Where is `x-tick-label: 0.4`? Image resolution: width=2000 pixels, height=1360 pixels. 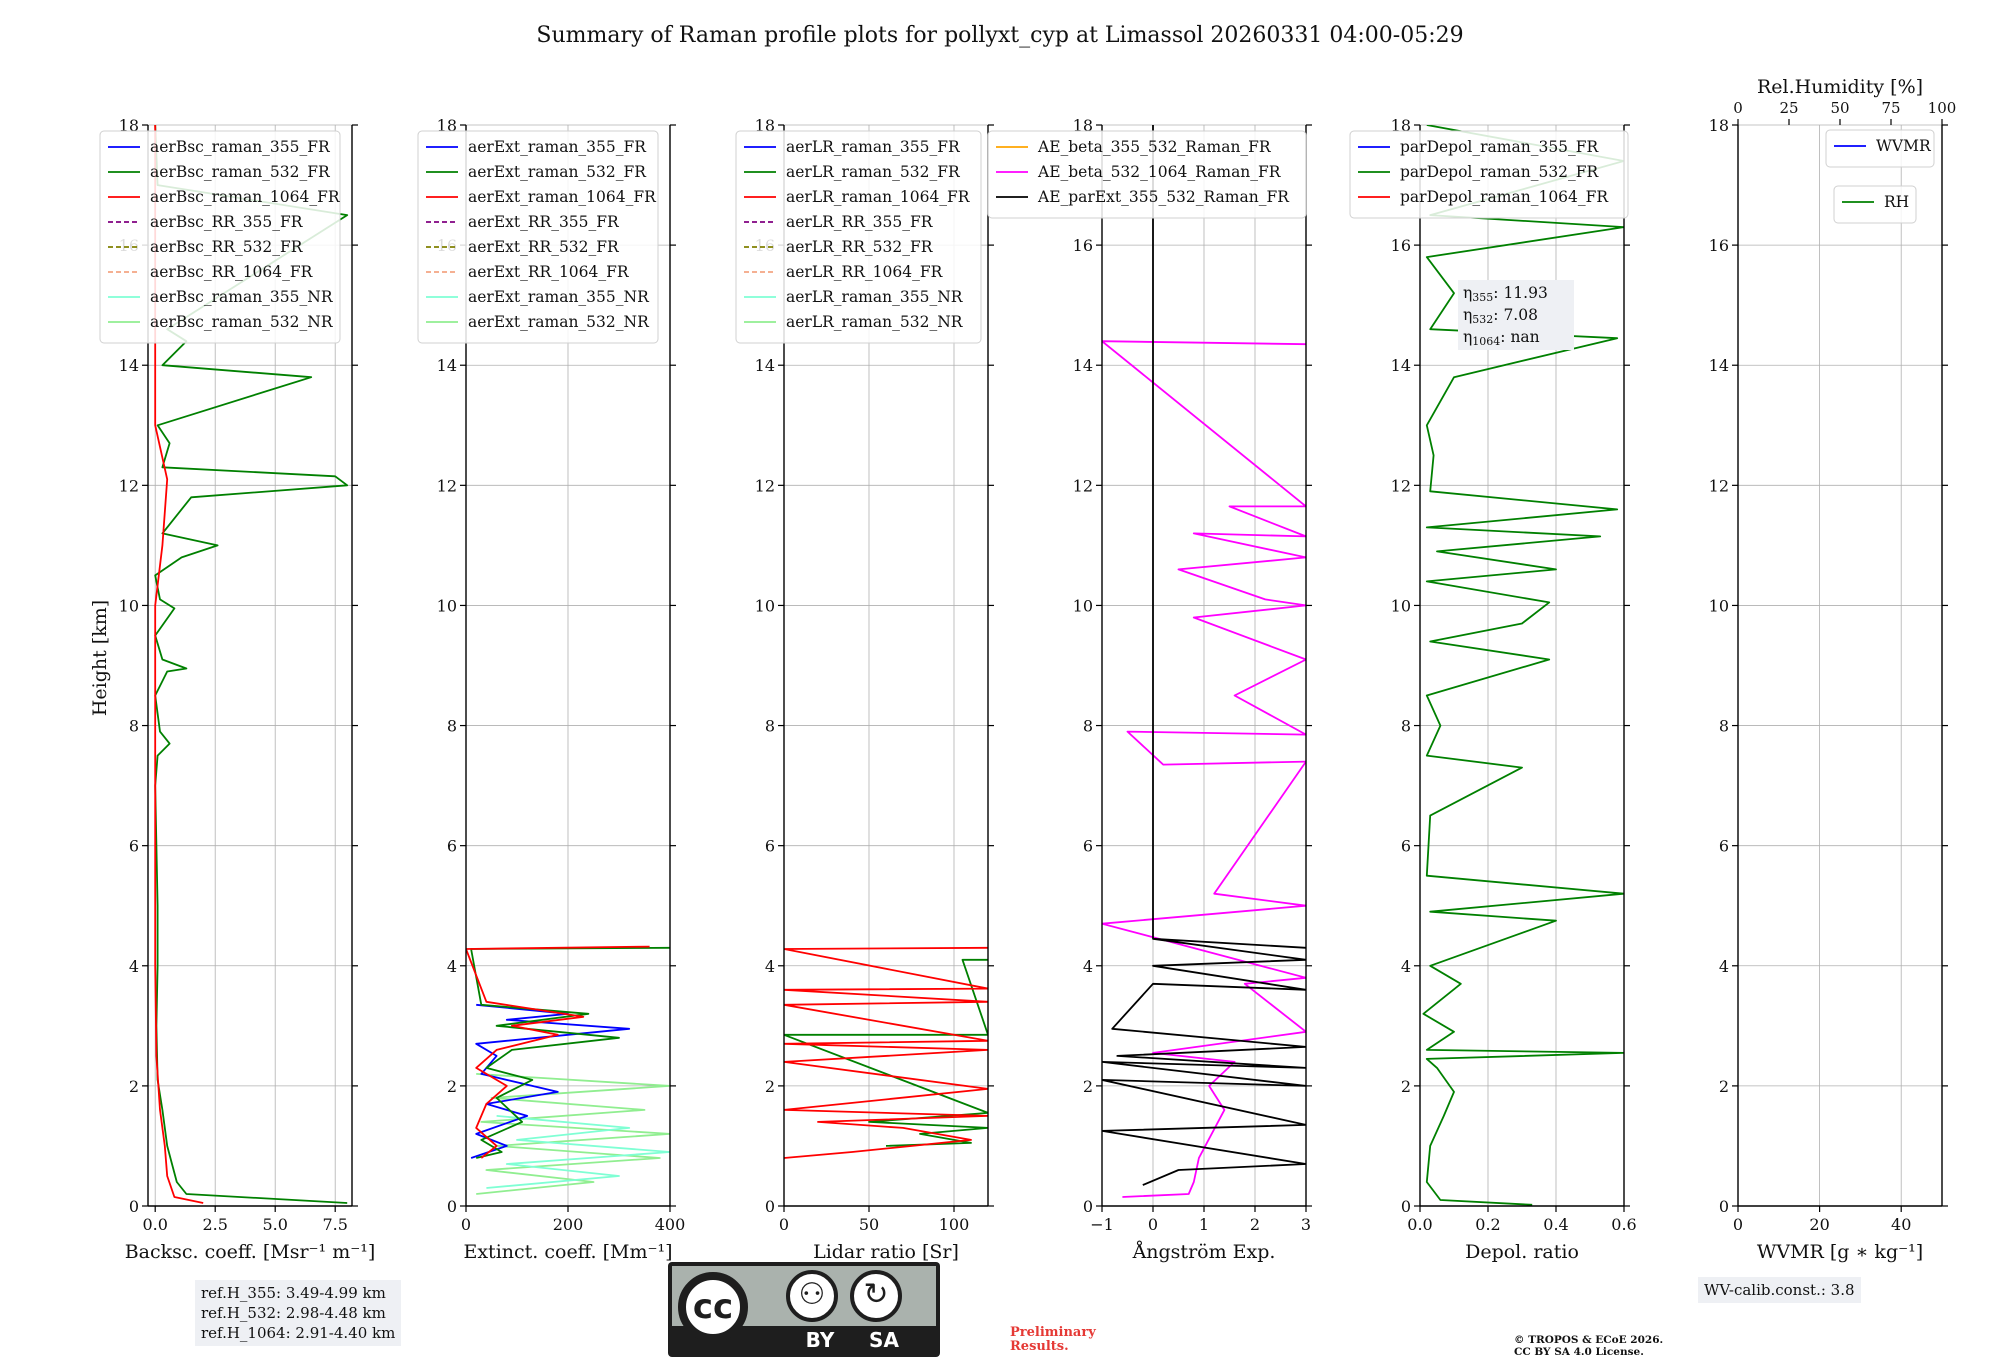
x-tick-label: 0.4 is located at coordinates (1555, 1224).